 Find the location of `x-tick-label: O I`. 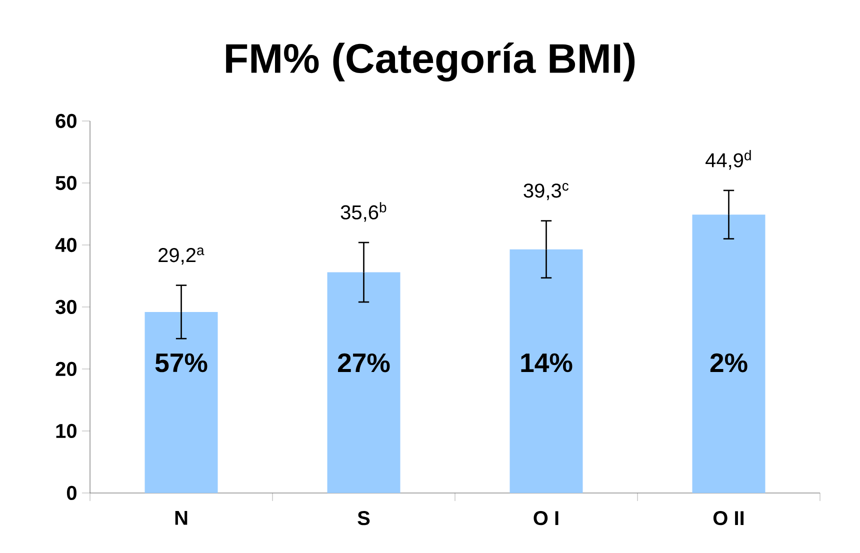

x-tick-label: O I is located at coordinates (546, 518).